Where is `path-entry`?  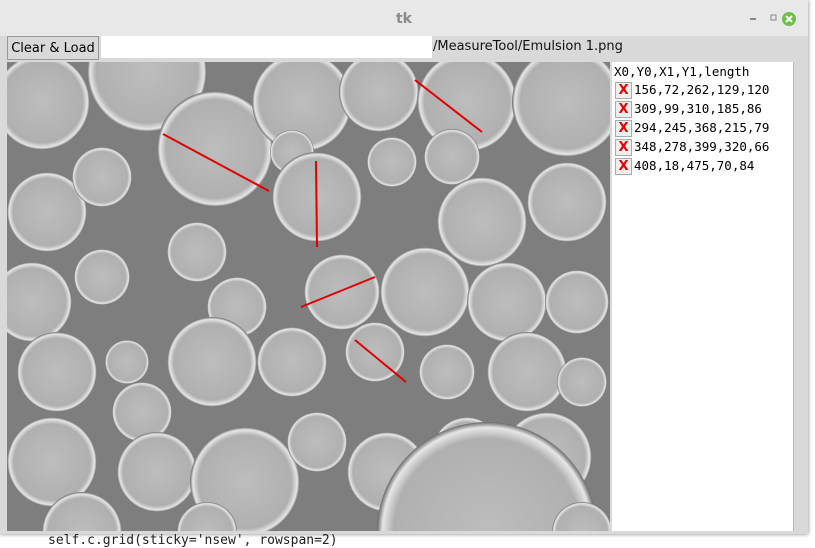 path-entry is located at coordinates (266, 47).